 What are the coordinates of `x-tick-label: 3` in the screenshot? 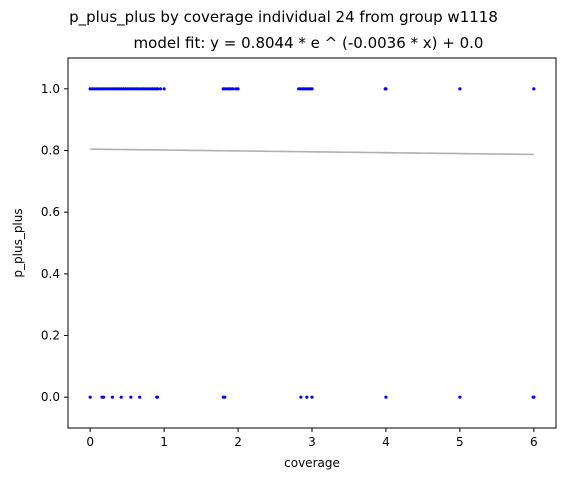 It's located at (312, 442).